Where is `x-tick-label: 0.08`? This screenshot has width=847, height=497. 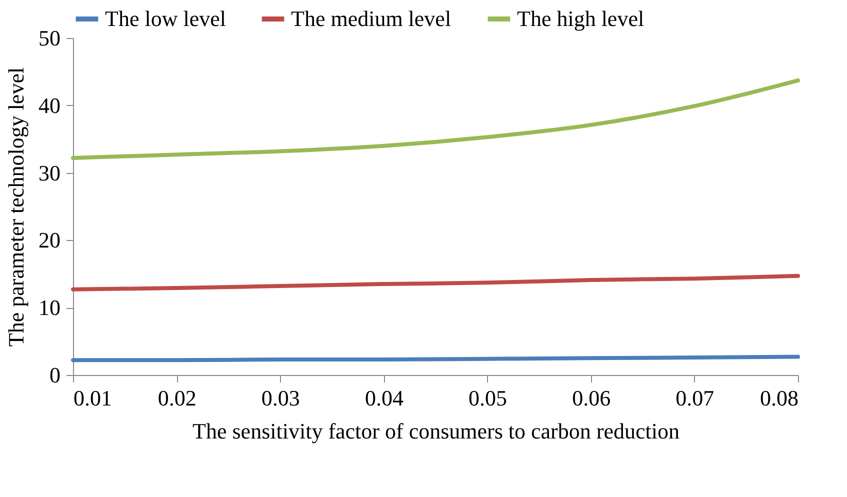
x-tick-label: 0.08 is located at coordinates (779, 398).